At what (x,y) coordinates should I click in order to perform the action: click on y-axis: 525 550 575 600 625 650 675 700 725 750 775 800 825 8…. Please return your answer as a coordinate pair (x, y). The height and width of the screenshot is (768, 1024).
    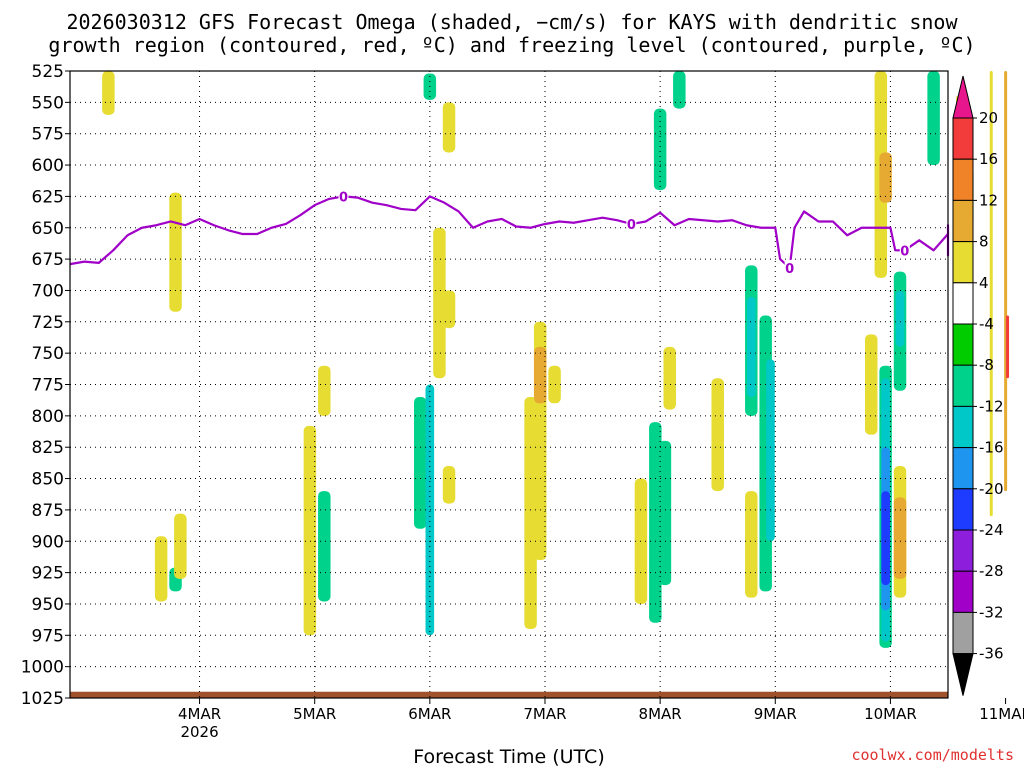
    Looking at the image, I should click on (45, 385).